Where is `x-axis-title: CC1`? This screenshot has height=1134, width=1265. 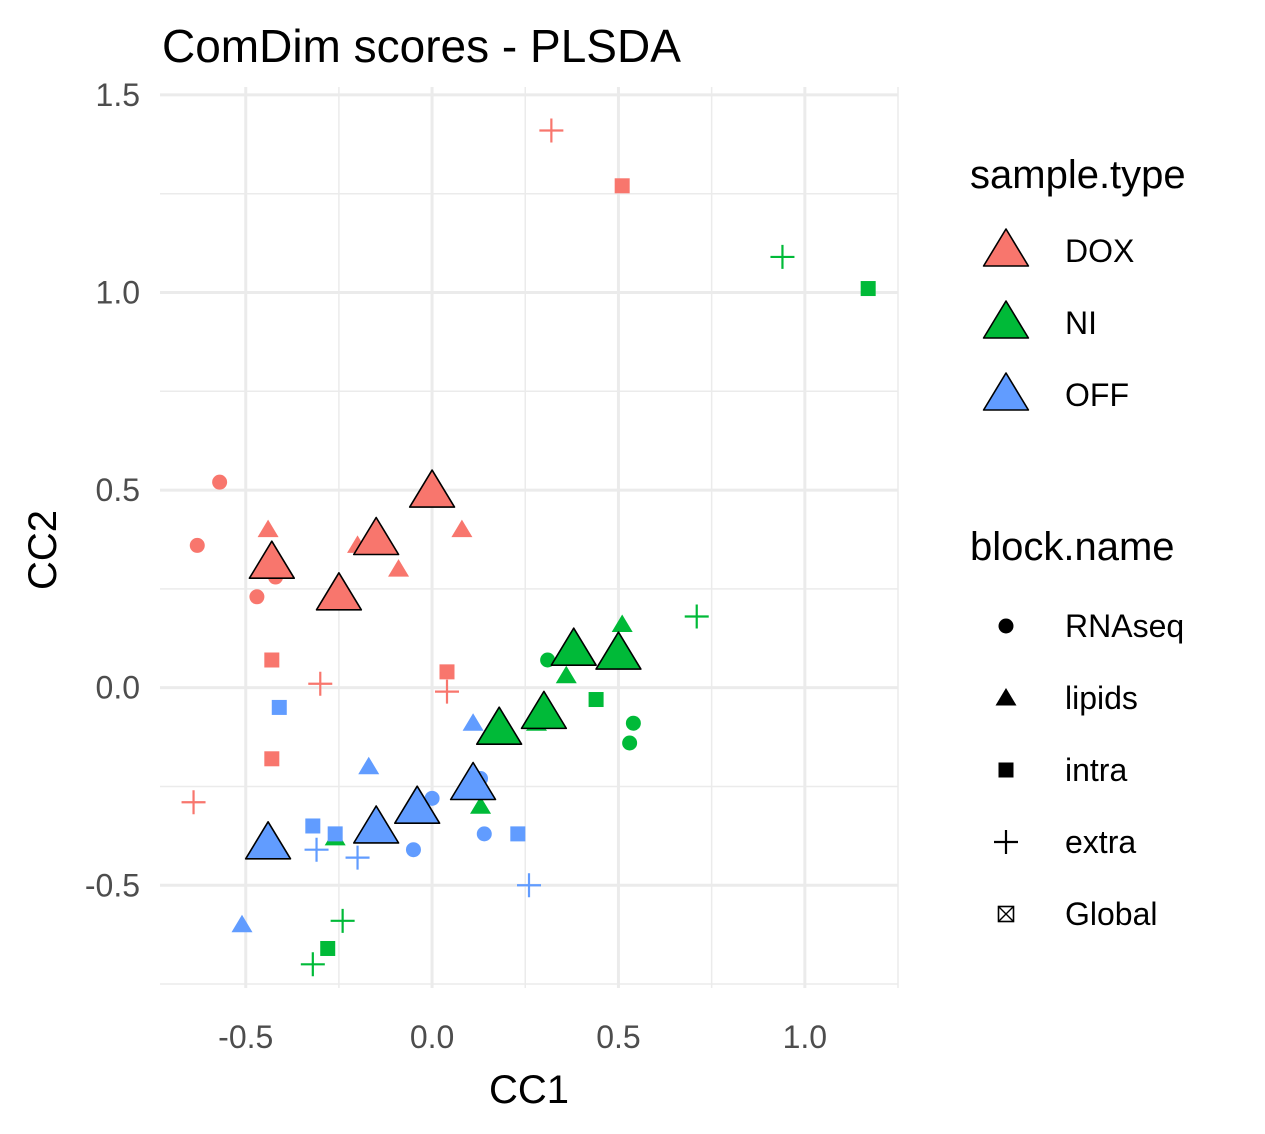 x-axis-title: CC1 is located at coordinates (529, 1090).